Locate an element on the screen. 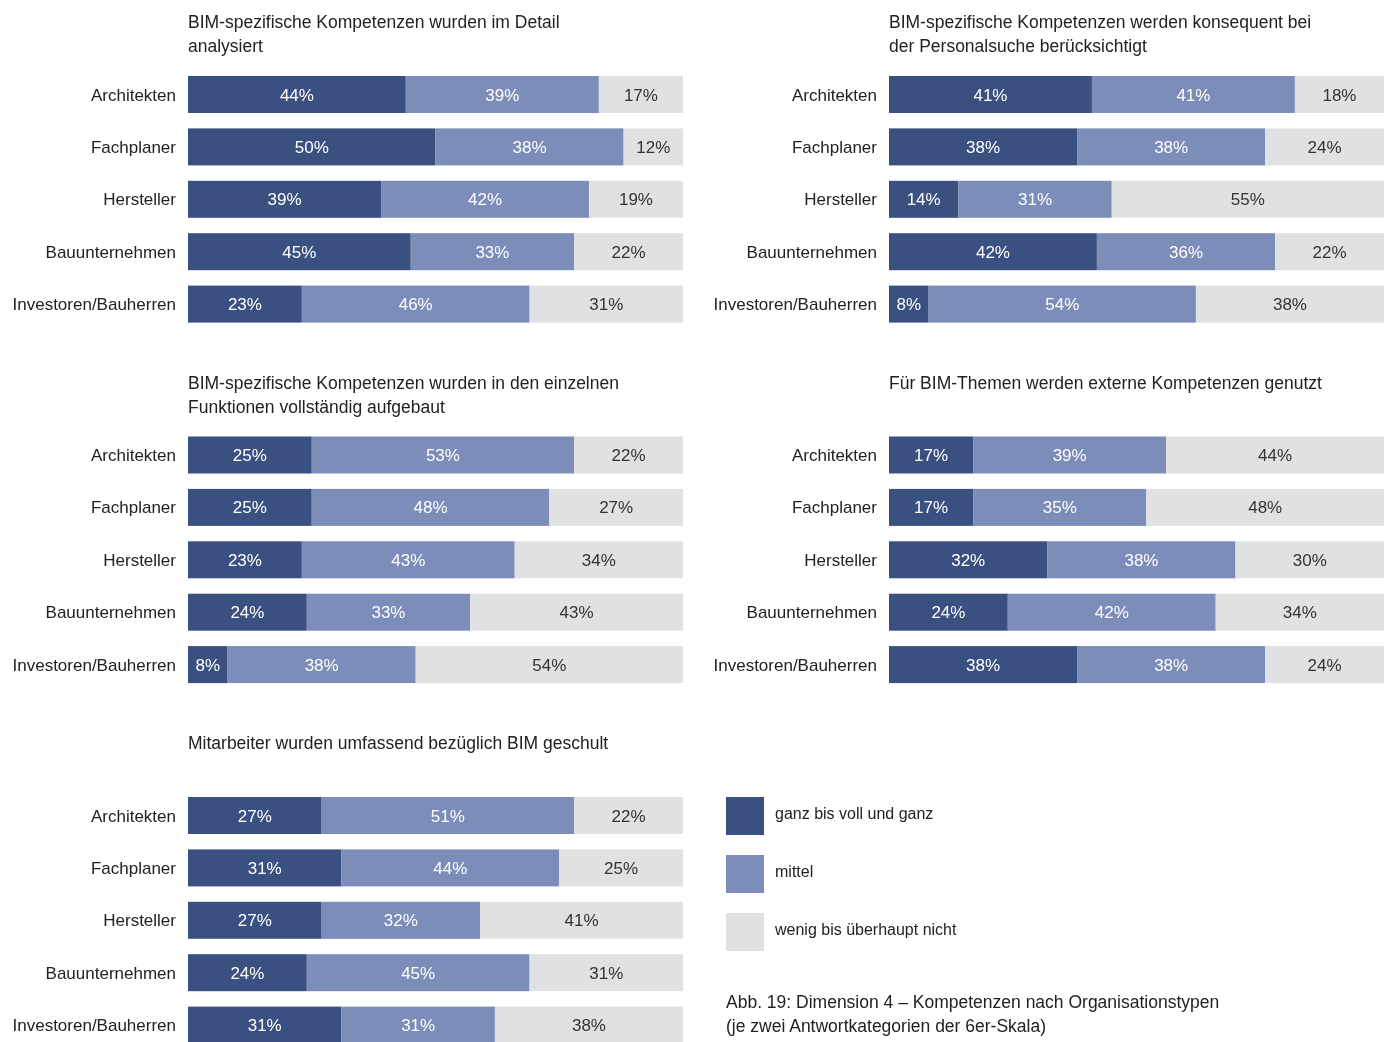  data-label: 51% is located at coordinates (447, 816).